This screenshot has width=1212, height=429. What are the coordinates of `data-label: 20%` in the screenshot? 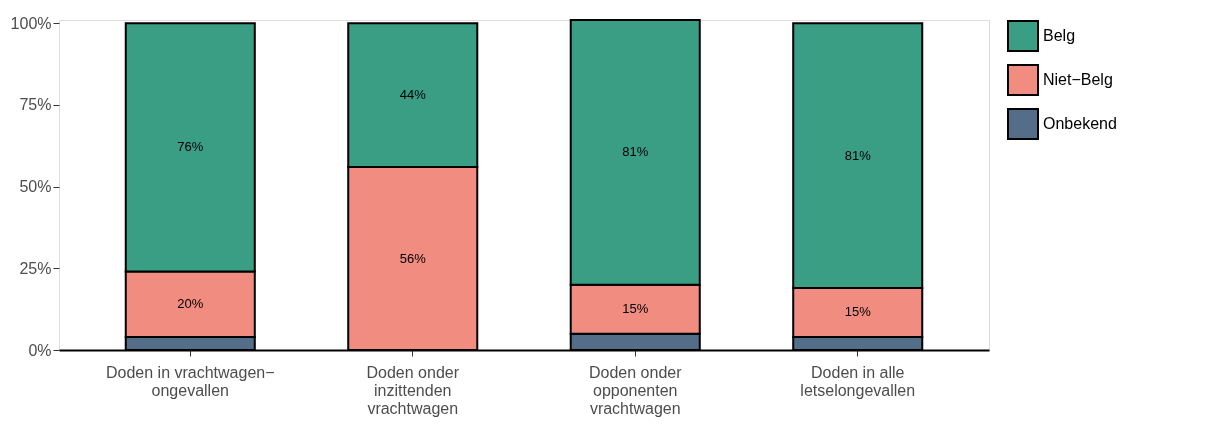 It's located at (190, 304).